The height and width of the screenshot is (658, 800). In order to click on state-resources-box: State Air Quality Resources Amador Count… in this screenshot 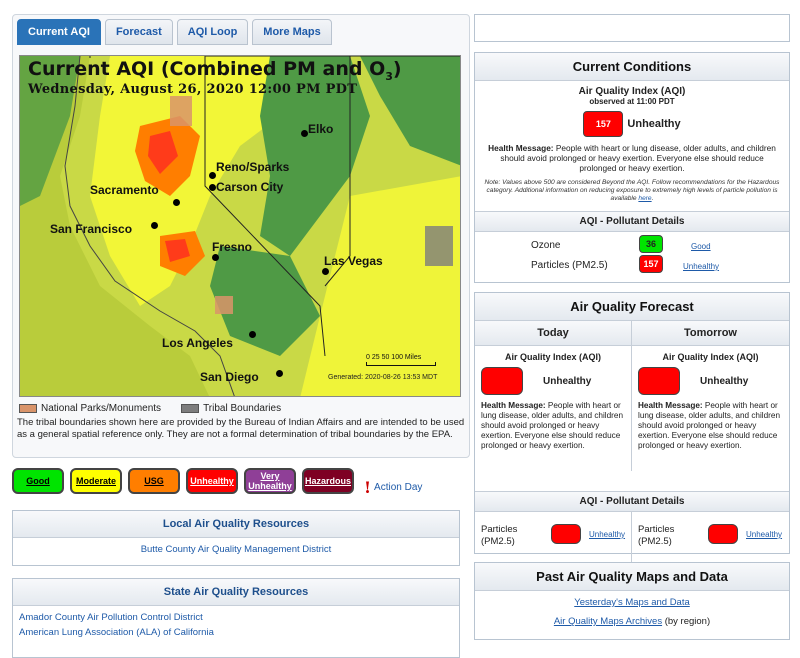, I will do `click(236, 618)`.